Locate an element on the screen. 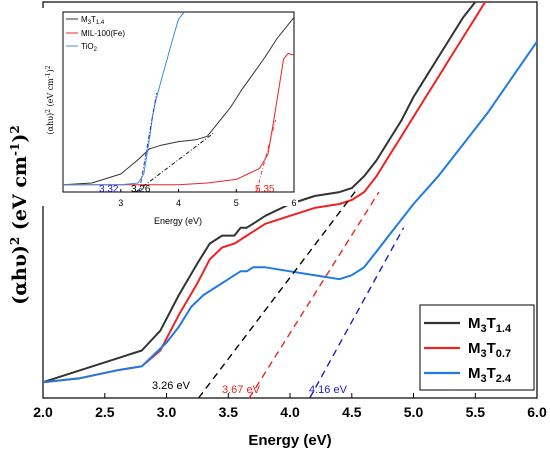 This screenshot has width=550, height=468. inset-intercept-tio2: 3.32 is located at coordinates (109, 189).